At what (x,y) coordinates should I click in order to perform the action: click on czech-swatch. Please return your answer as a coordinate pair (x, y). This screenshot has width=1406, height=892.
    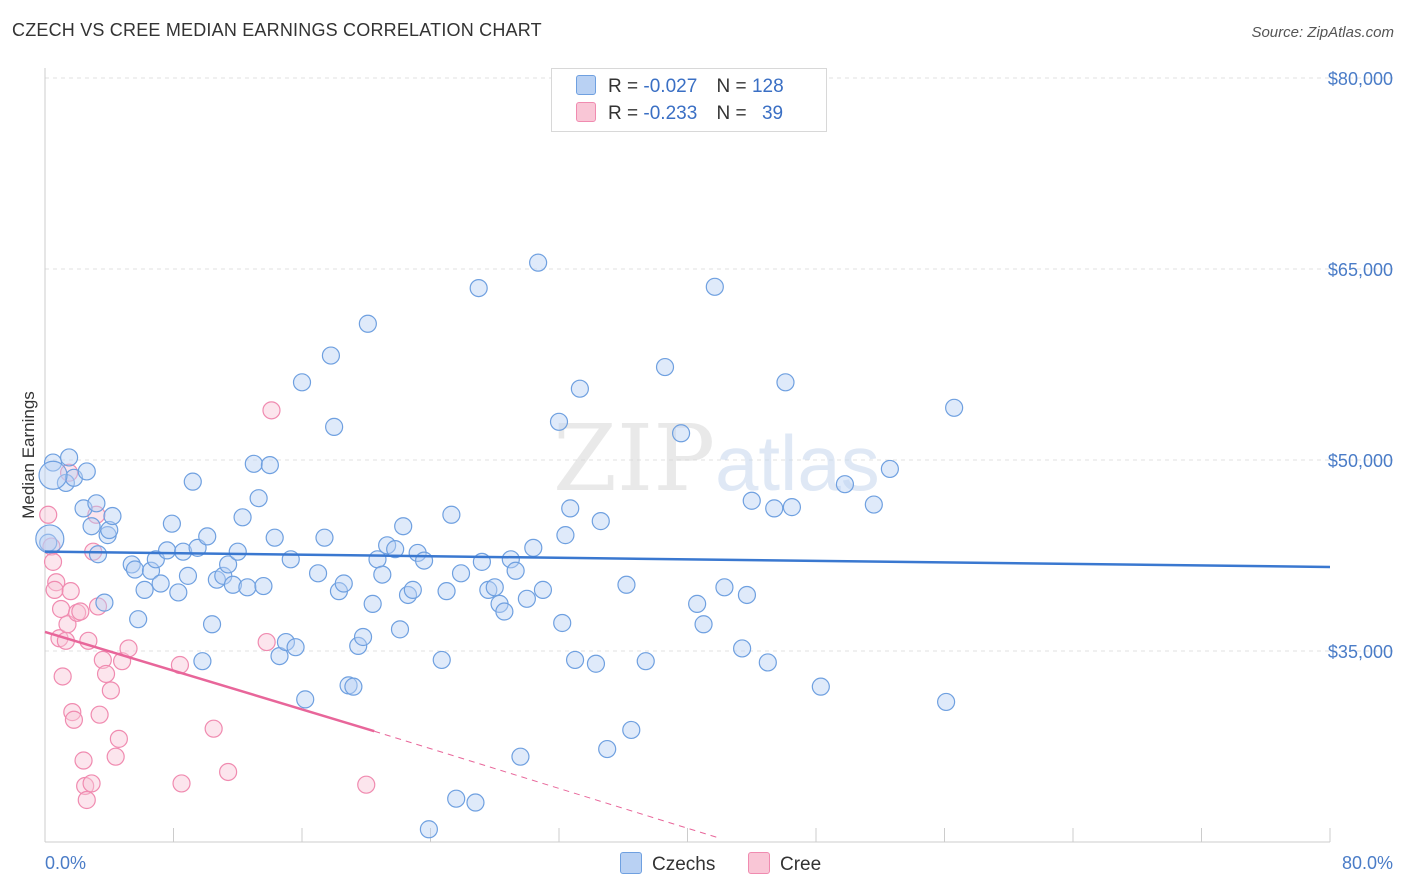
    Looking at the image, I should click on (631, 863).